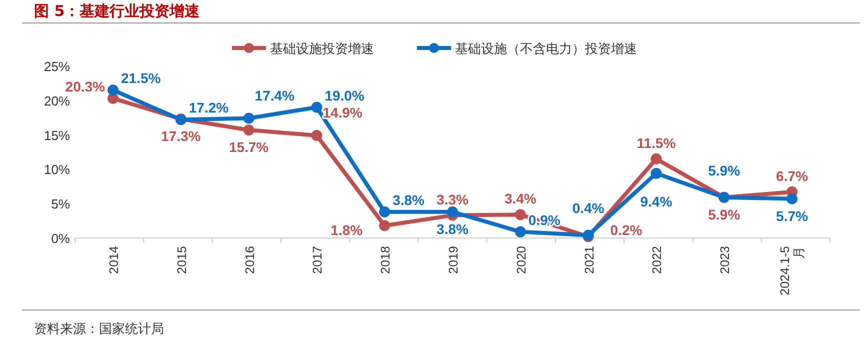 Image resolution: width=865 pixels, height=349 pixels. Describe the element at coordinates (520, 198) in the screenshot. I see `data-label: 3.4%` at that location.